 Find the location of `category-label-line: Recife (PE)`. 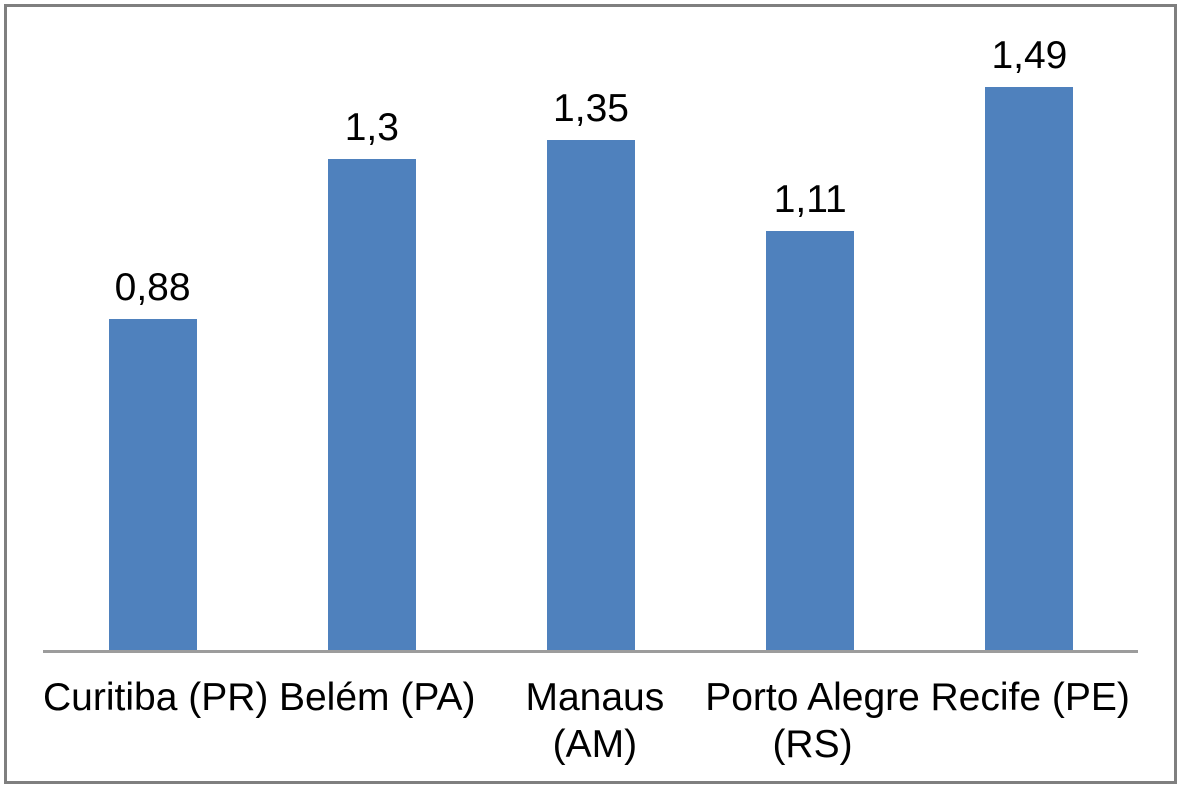

category-label-line: Recife (PE) is located at coordinates (1030, 697).